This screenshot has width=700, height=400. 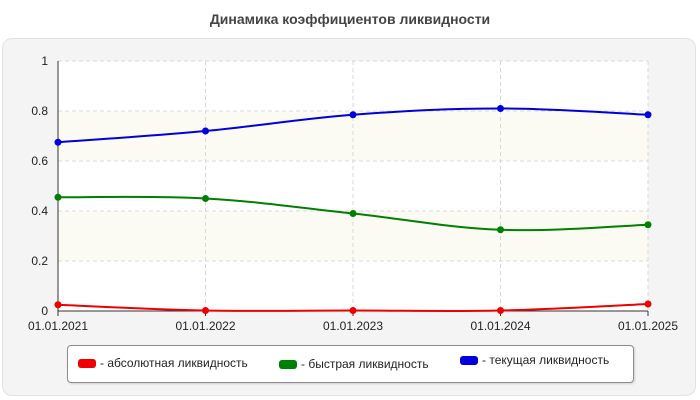 I want to click on x-tick-label: 01.01.2024, so click(x=500, y=326).